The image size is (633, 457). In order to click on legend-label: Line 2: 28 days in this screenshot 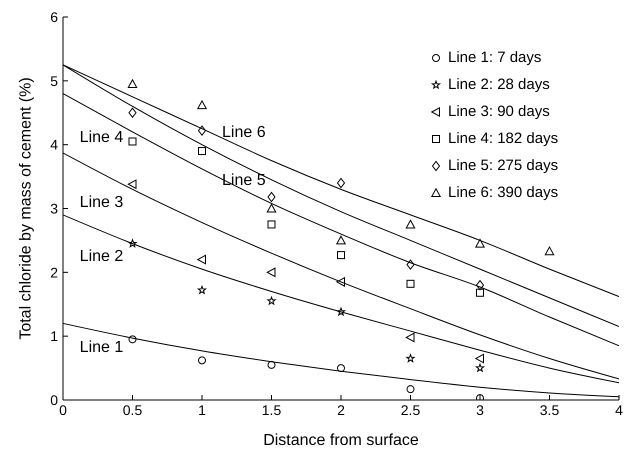, I will do `click(499, 85)`.